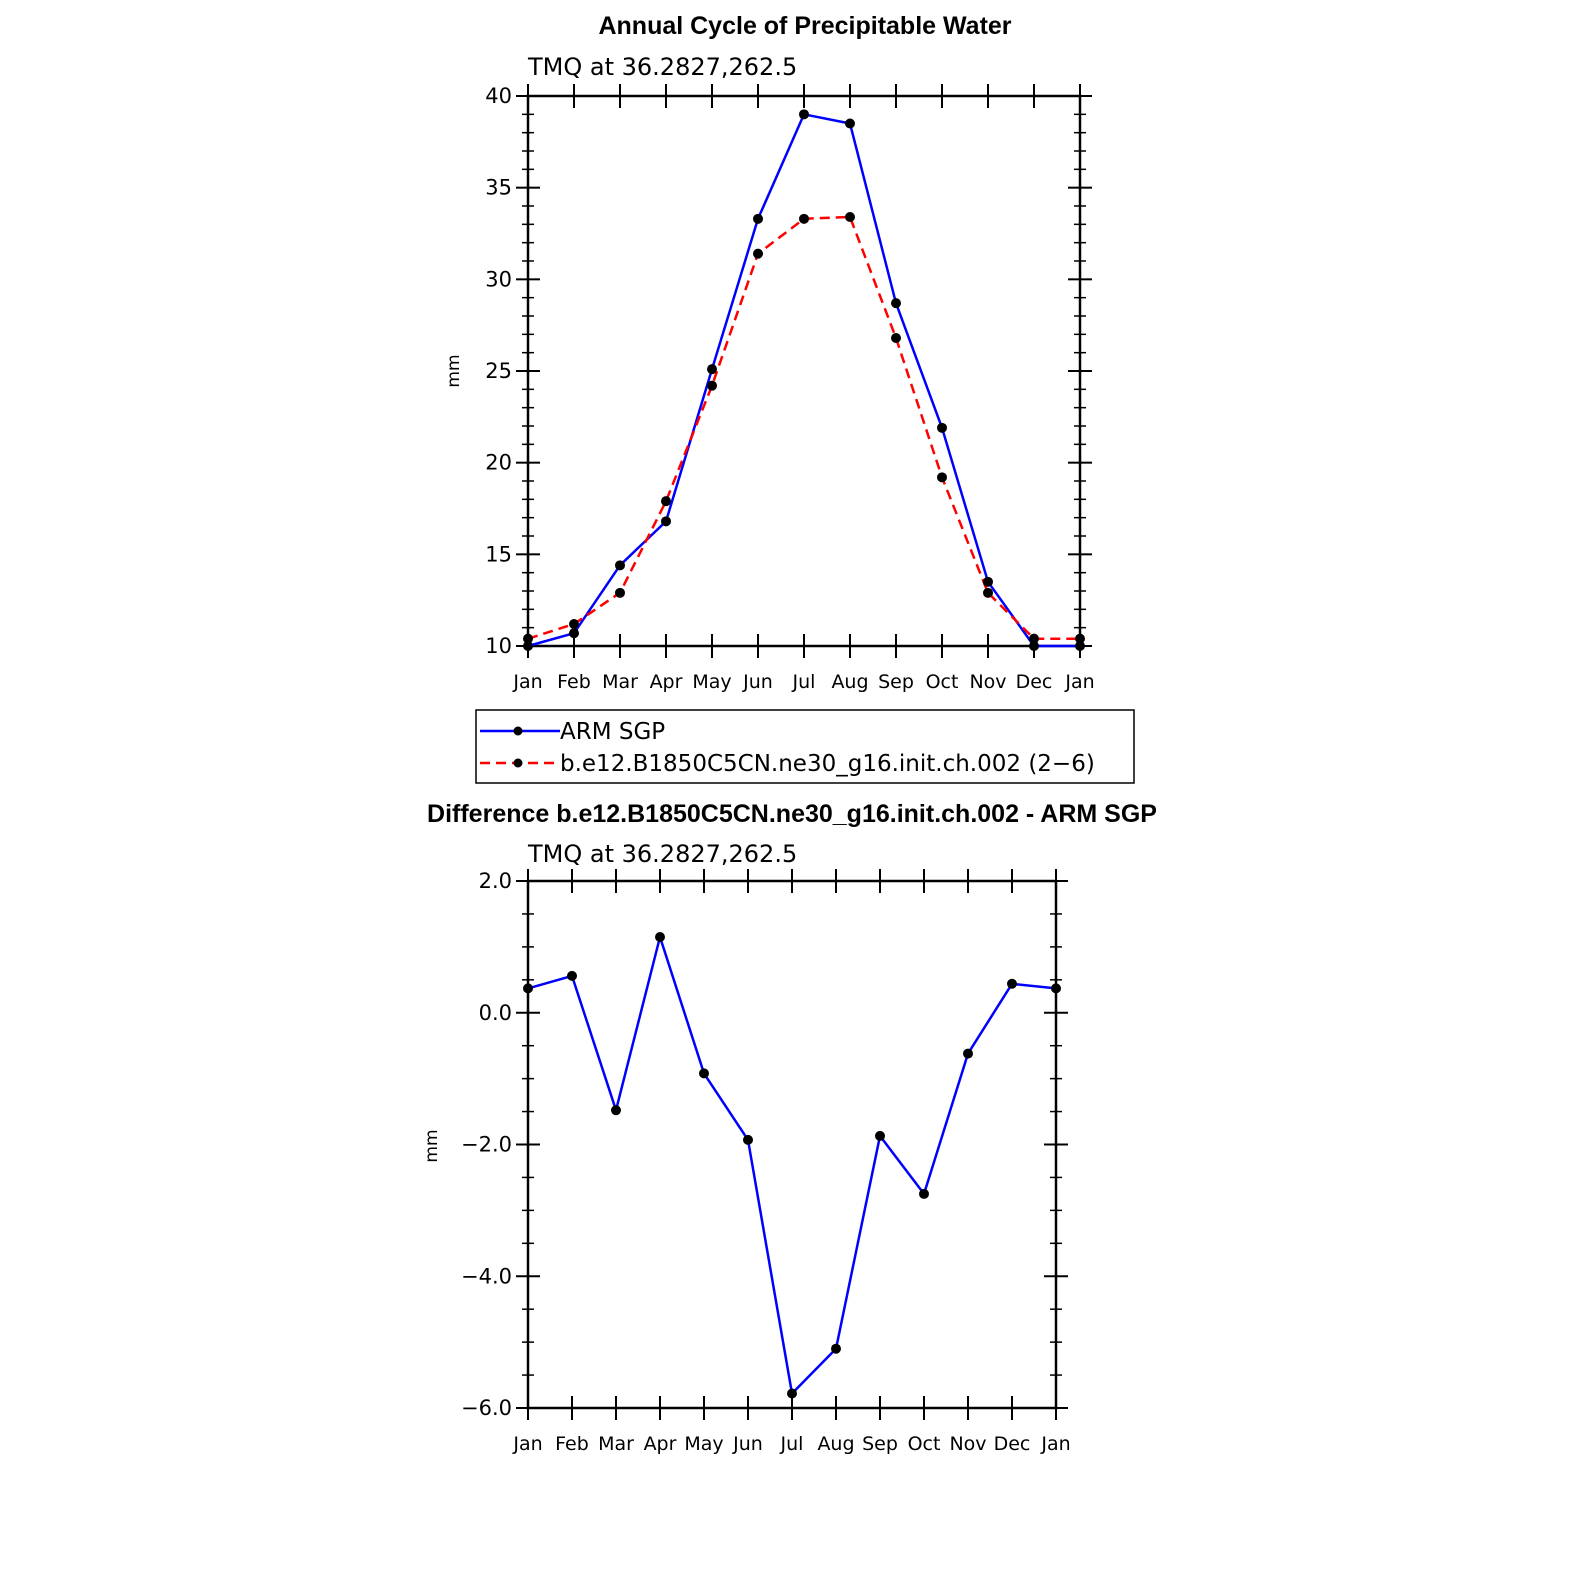 This screenshot has width=1575, height=1575. Describe the element at coordinates (432, 1145) in the screenshot. I see `chart-2-y-axis-label: mm` at that location.